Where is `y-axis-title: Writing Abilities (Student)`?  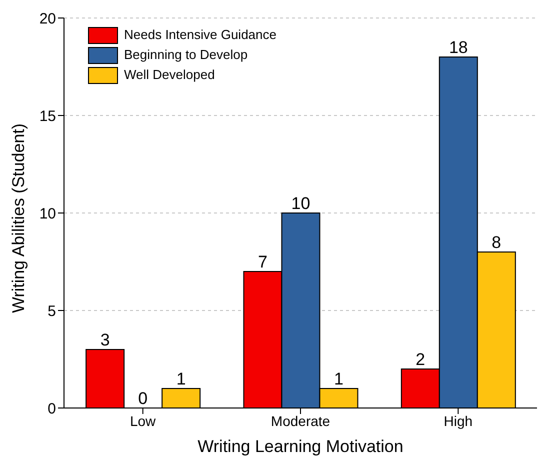 y-axis-title: Writing Abilities (Student) is located at coordinates (18, 218).